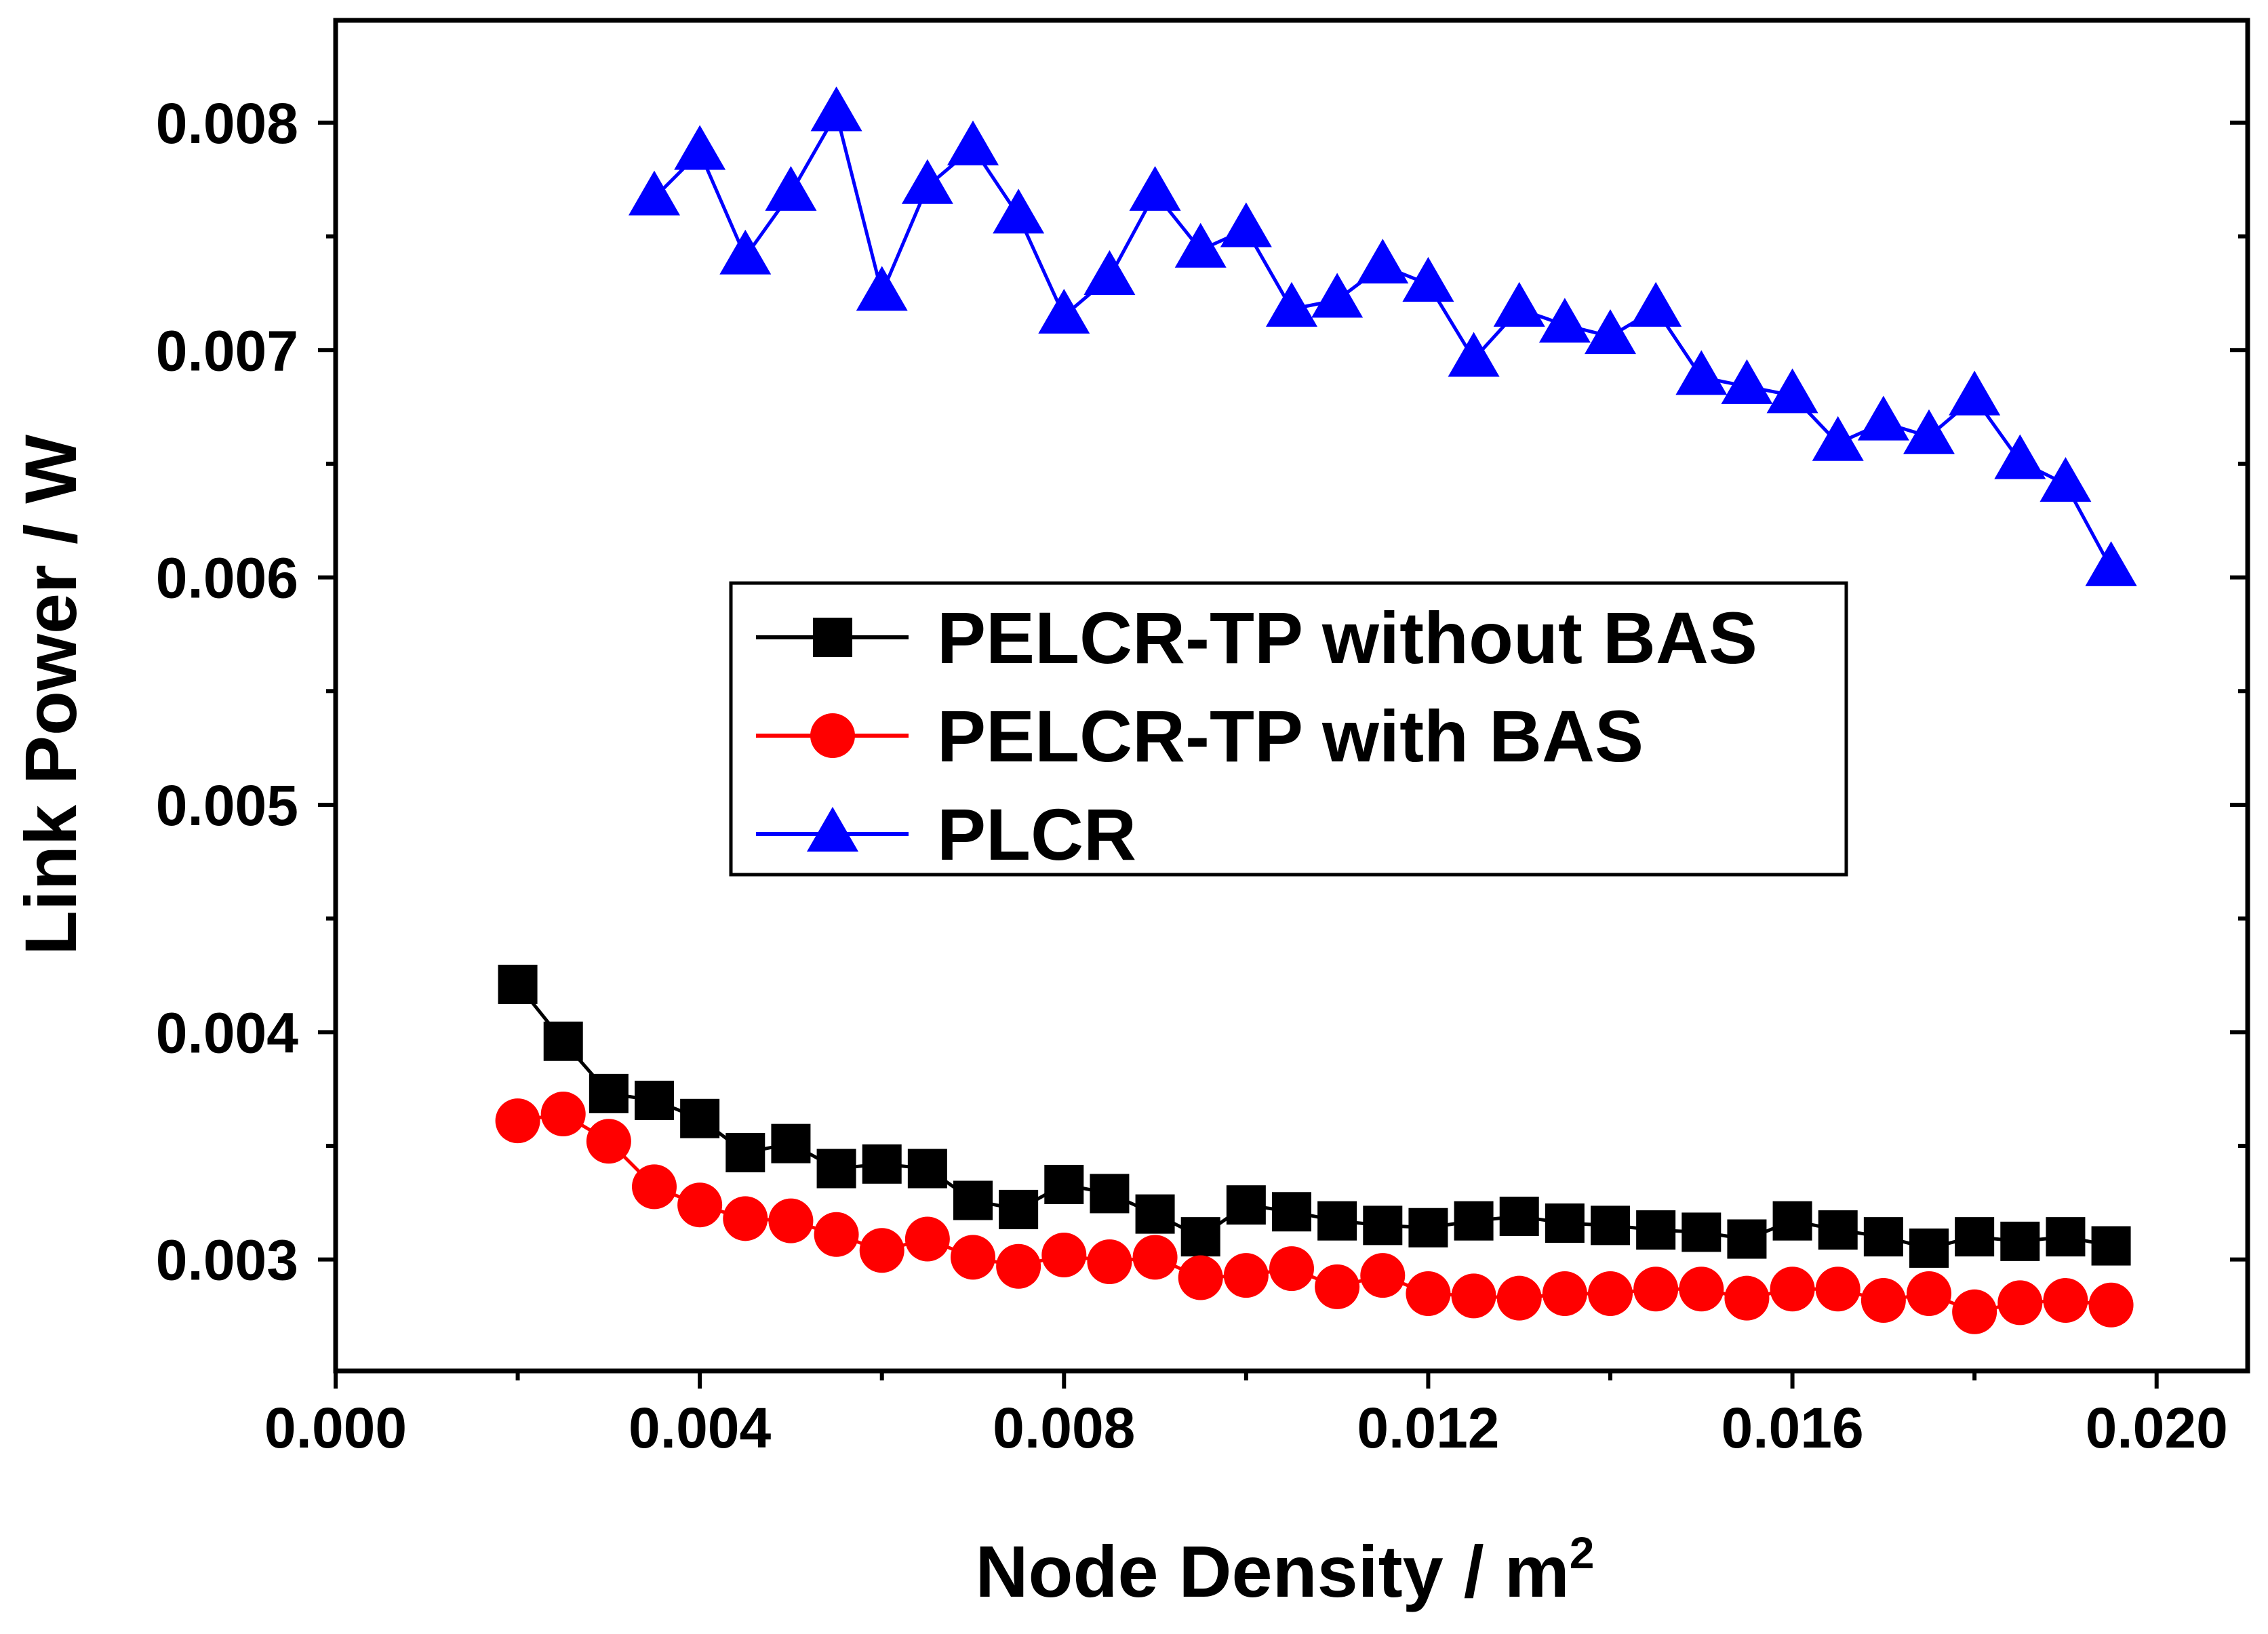  I want to click on y-tick-label: 0.003, so click(227, 1260).